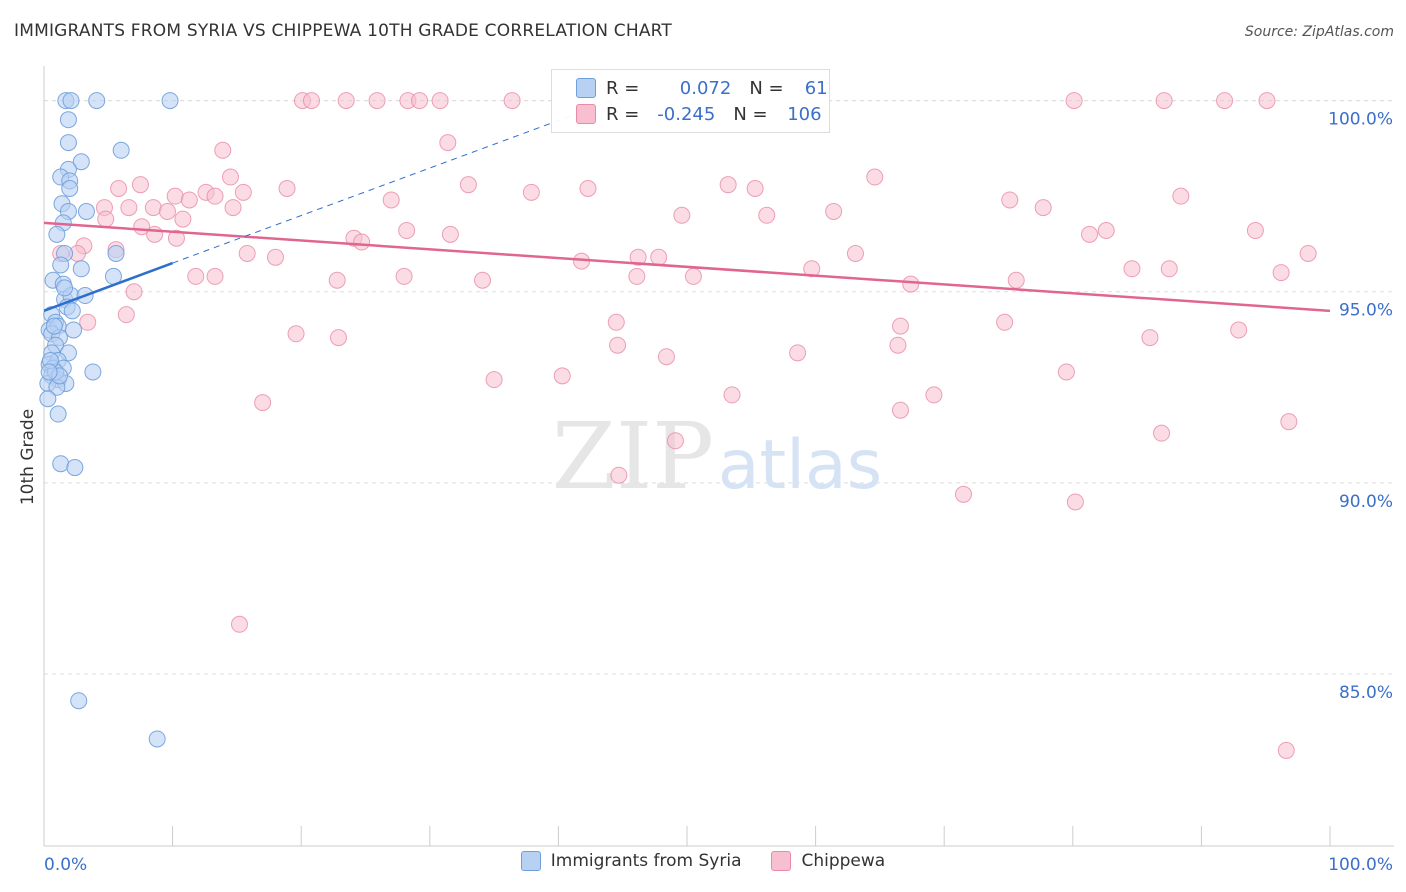  I want to click on bottom-legend: Immigrants from Syria Chippewa, so click(703, 861).